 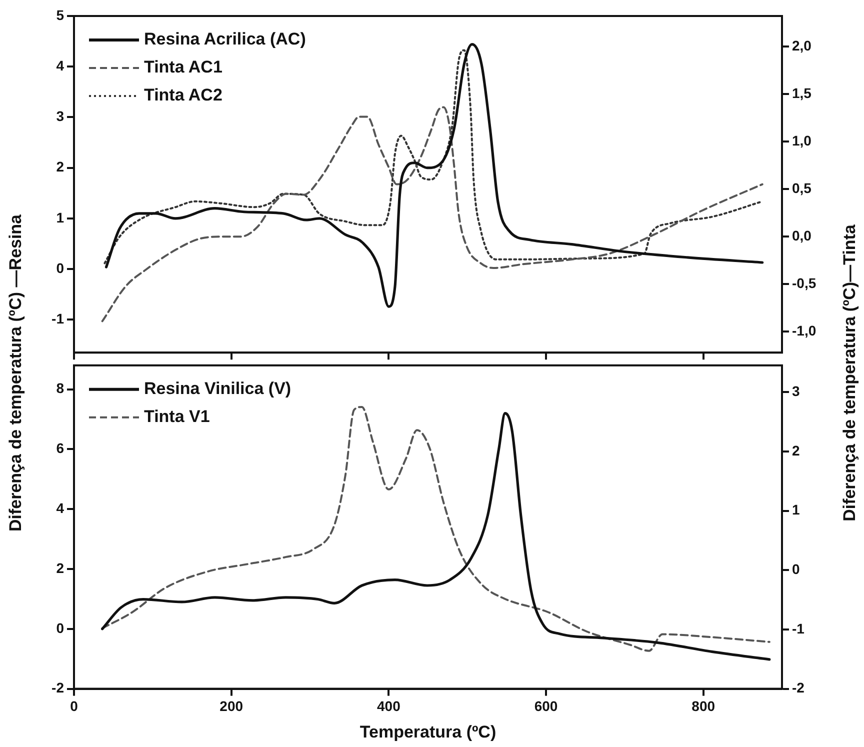 I want to click on y2-tick-label: 1,5, so click(x=802, y=92).